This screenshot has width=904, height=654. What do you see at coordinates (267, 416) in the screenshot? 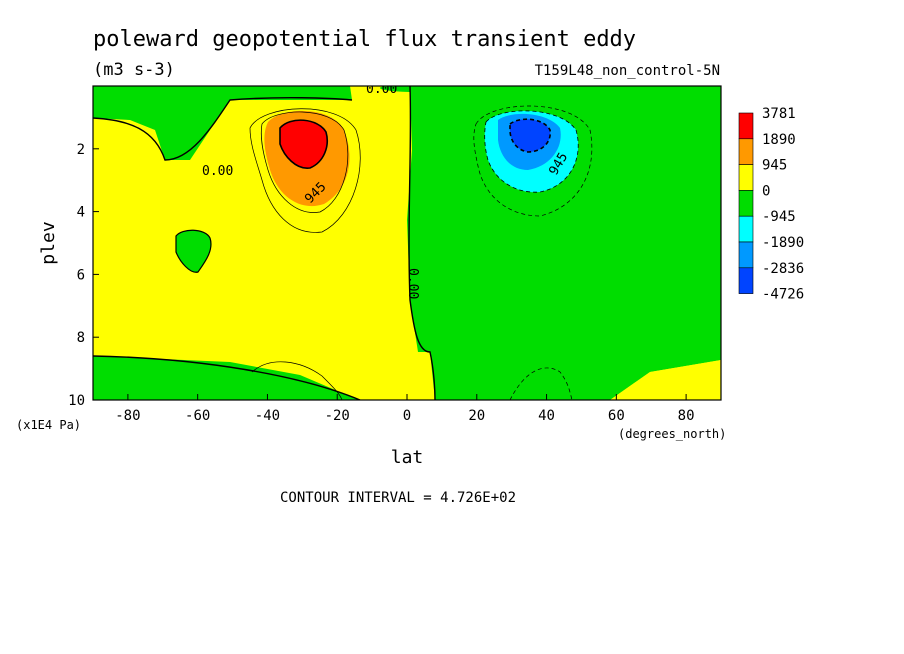
I see `x-tick-label: -40` at bounding box center [267, 416].